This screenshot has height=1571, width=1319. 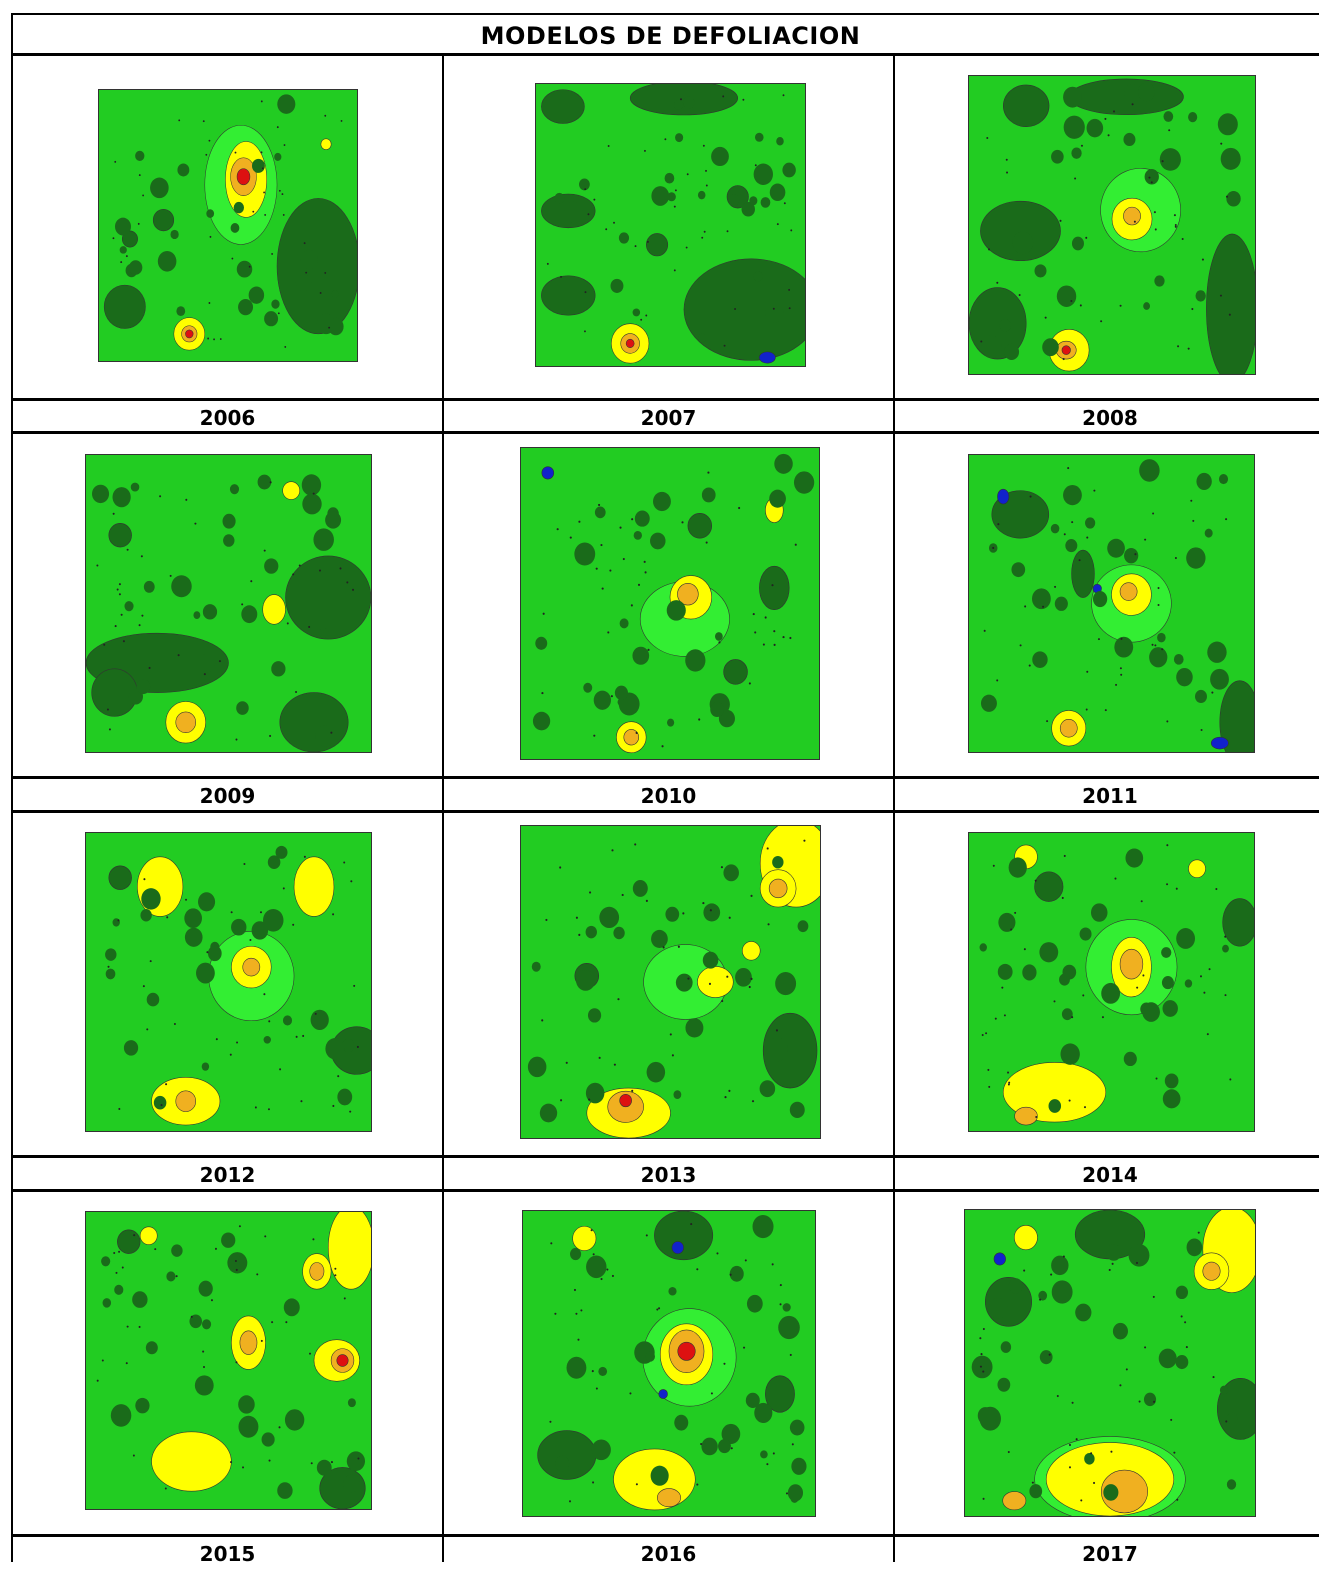 What do you see at coordinates (1116, 985) in the screenshot?
I see `contour-map-icon` at bounding box center [1116, 985].